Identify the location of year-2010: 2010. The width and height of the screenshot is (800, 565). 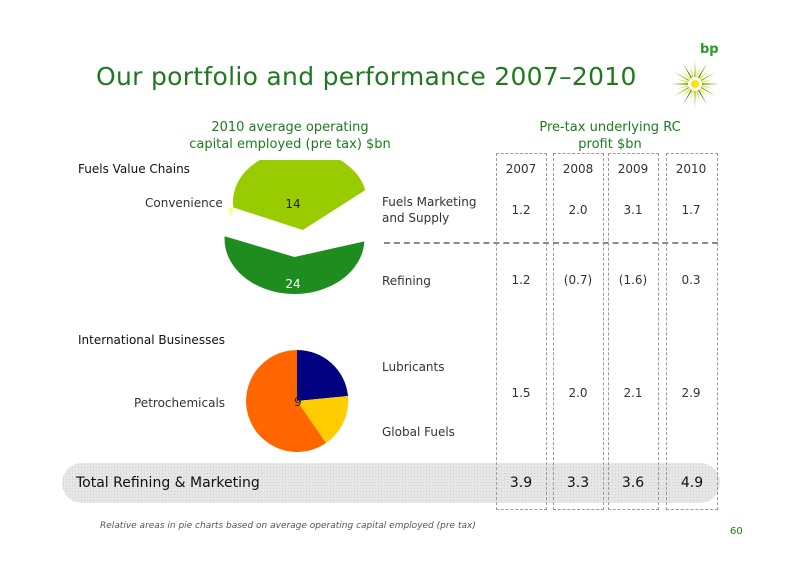
(691, 169).